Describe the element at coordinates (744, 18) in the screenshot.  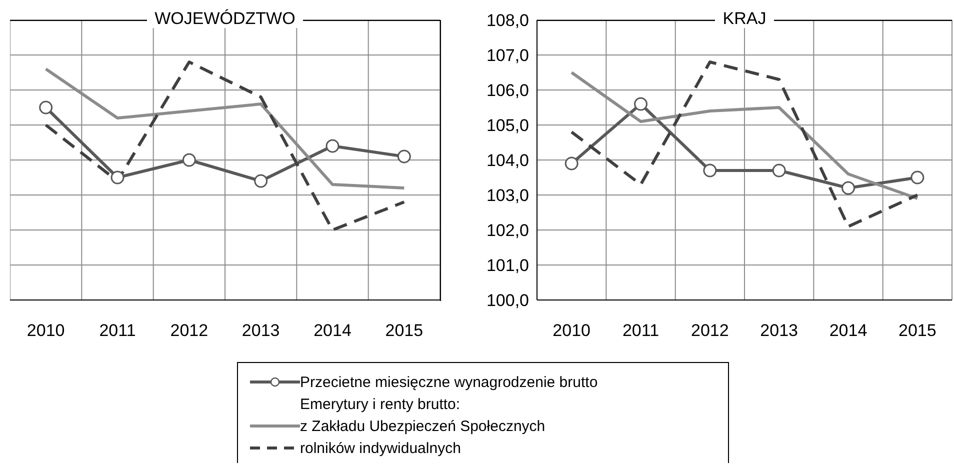
I see `chart-title: KRAJ` at that location.